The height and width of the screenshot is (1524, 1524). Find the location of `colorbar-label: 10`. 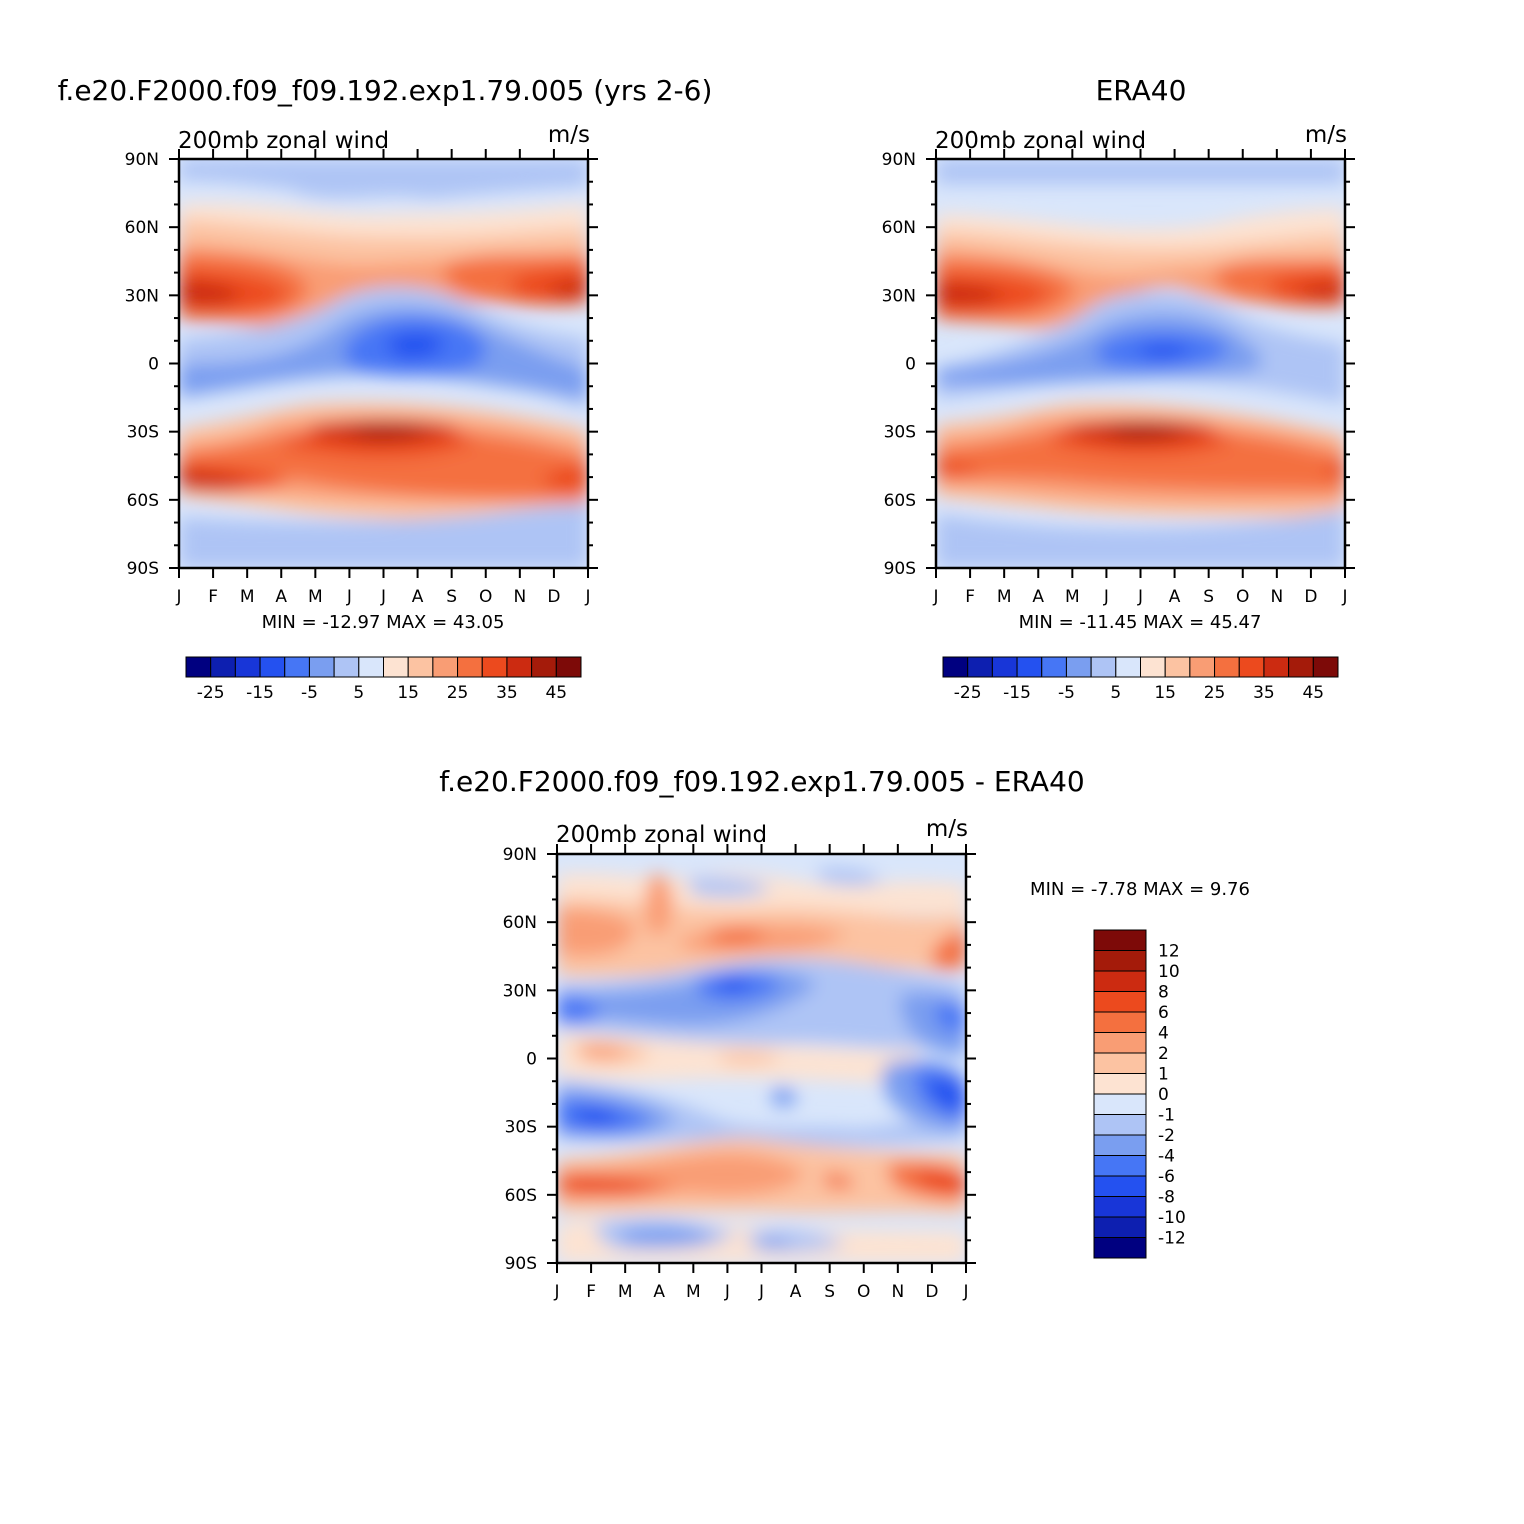

colorbar-label: 10 is located at coordinates (1169, 972).